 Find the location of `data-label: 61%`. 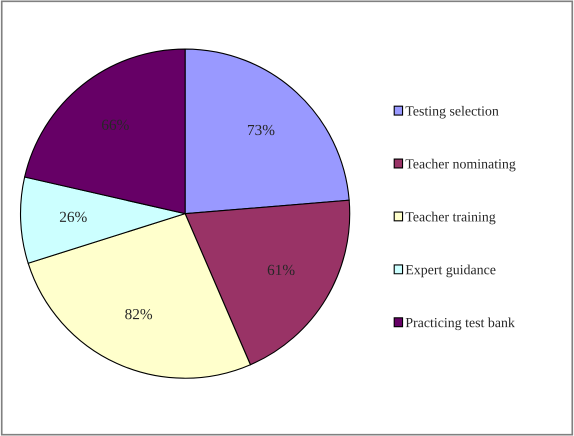

data-label: 61% is located at coordinates (281, 270).